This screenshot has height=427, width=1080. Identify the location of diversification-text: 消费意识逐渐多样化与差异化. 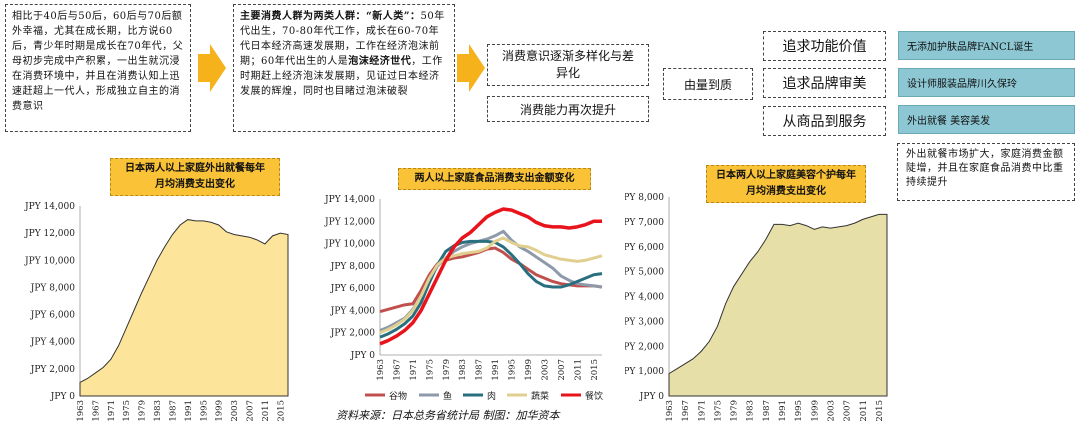
(567, 64).